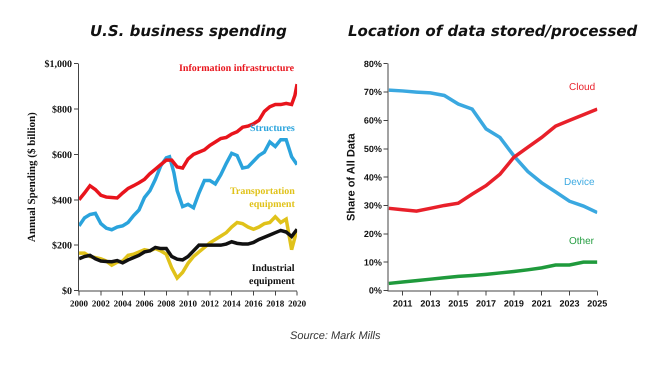  Describe the element at coordinates (373, 205) in the screenshot. I see `y-tick-label: 30%` at that location.